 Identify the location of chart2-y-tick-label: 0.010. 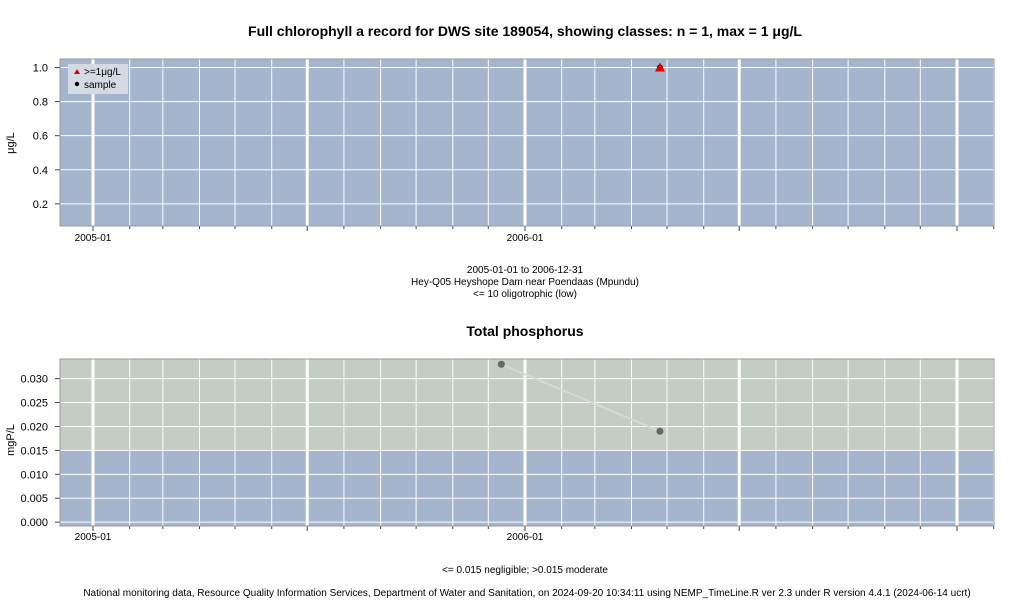
(34, 475).